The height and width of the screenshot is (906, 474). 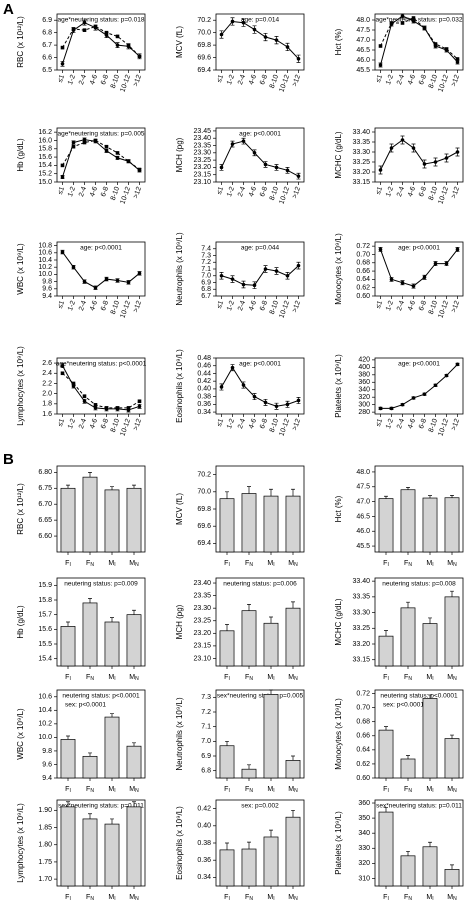 I want to click on y-axis-label: Eosinophils (x 10⁹/L), so click(x=179, y=843).